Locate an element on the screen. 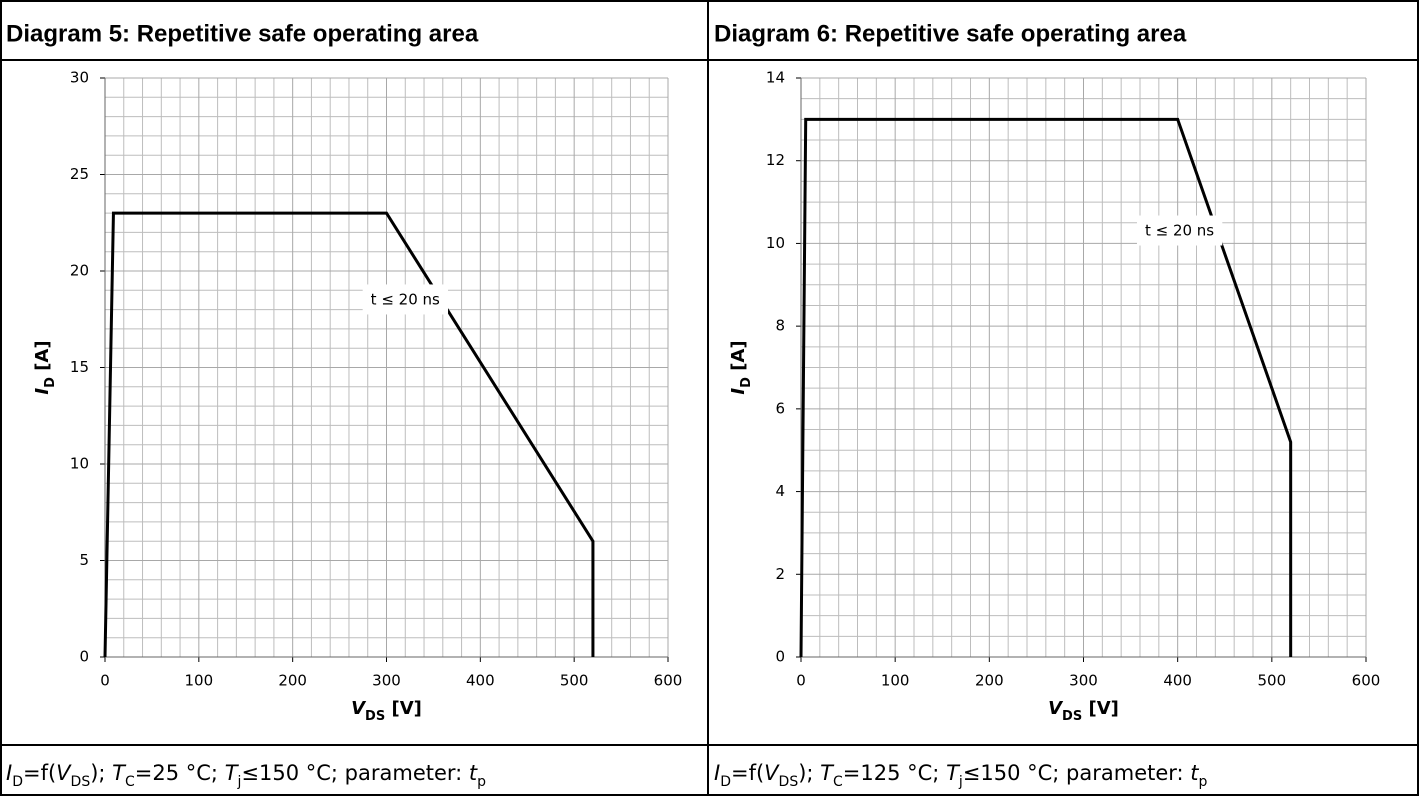 This screenshot has width=1419, height=796. y-tick-label: 25 is located at coordinates (79, 174).